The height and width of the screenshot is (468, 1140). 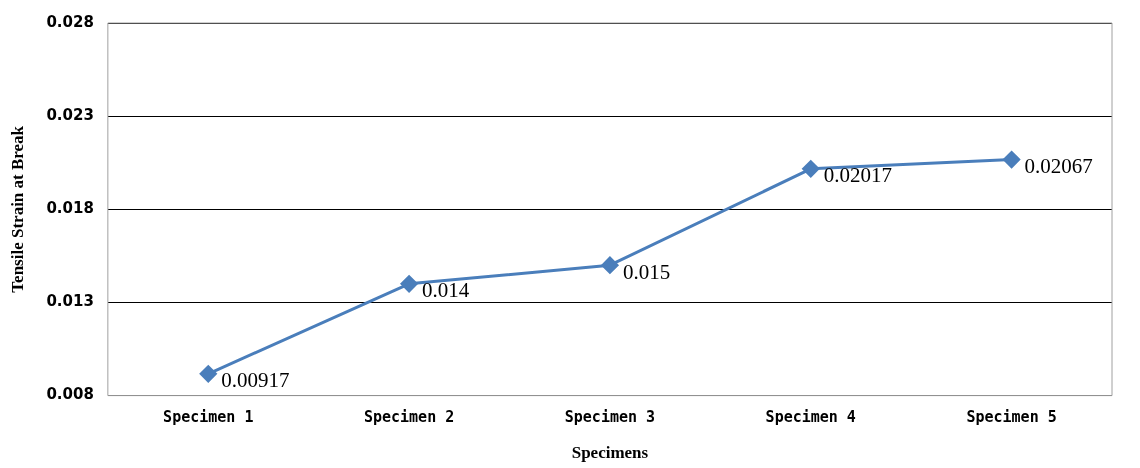 What do you see at coordinates (1058, 166) in the screenshot?
I see `data-label: 0.02067` at bounding box center [1058, 166].